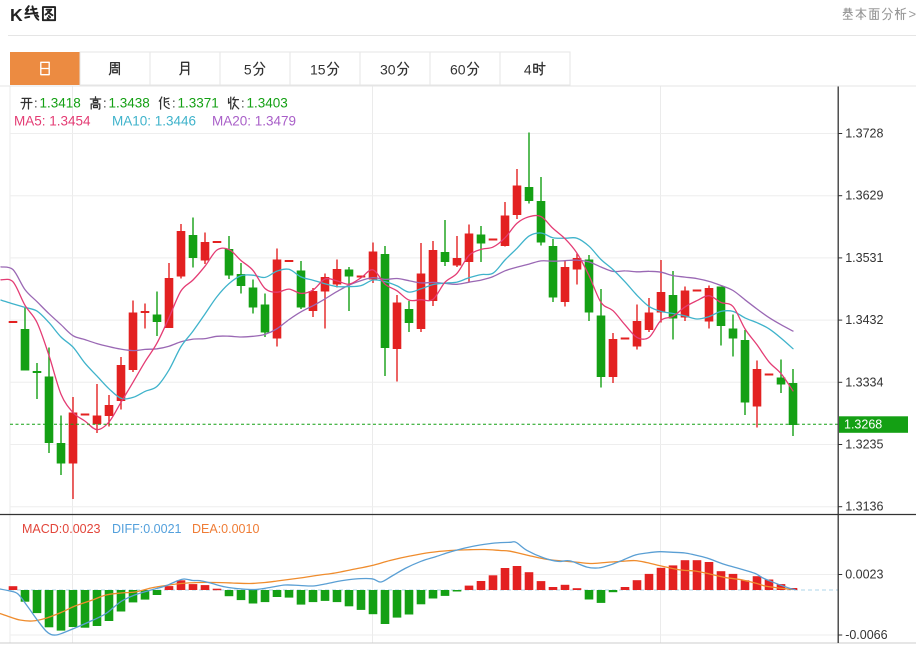  What do you see at coordinates (52, 121) in the screenshot?
I see `svg-text: MA5: 1.3454` at bounding box center [52, 121].